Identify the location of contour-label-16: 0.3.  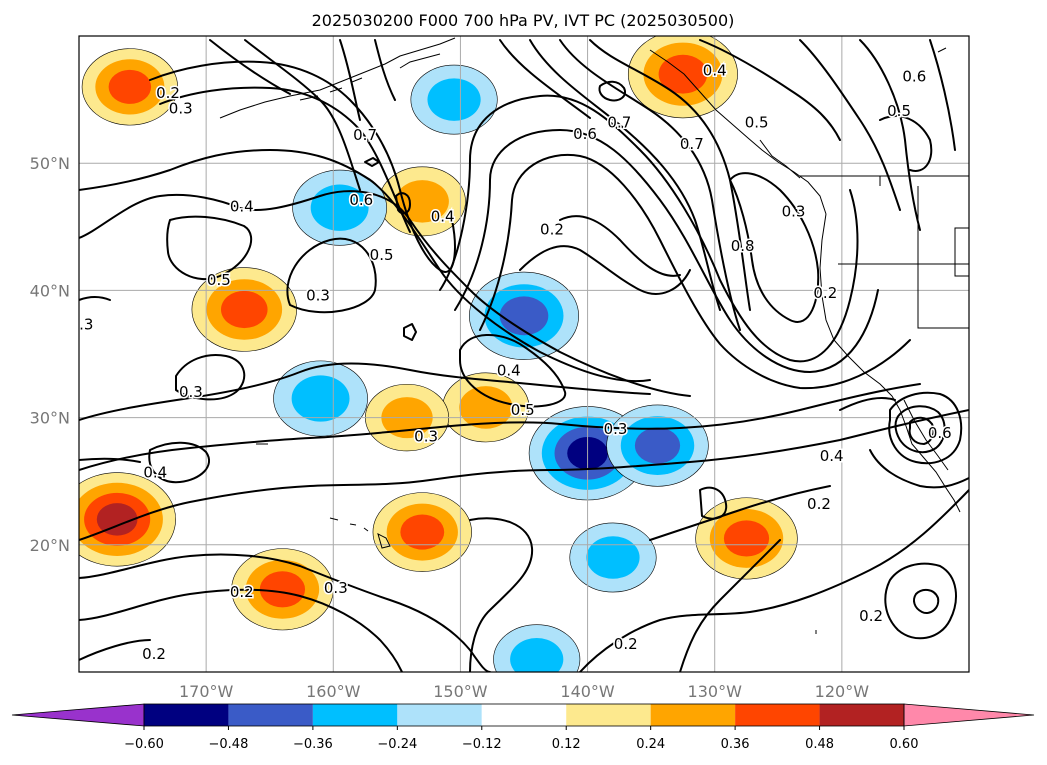
(794, 212).